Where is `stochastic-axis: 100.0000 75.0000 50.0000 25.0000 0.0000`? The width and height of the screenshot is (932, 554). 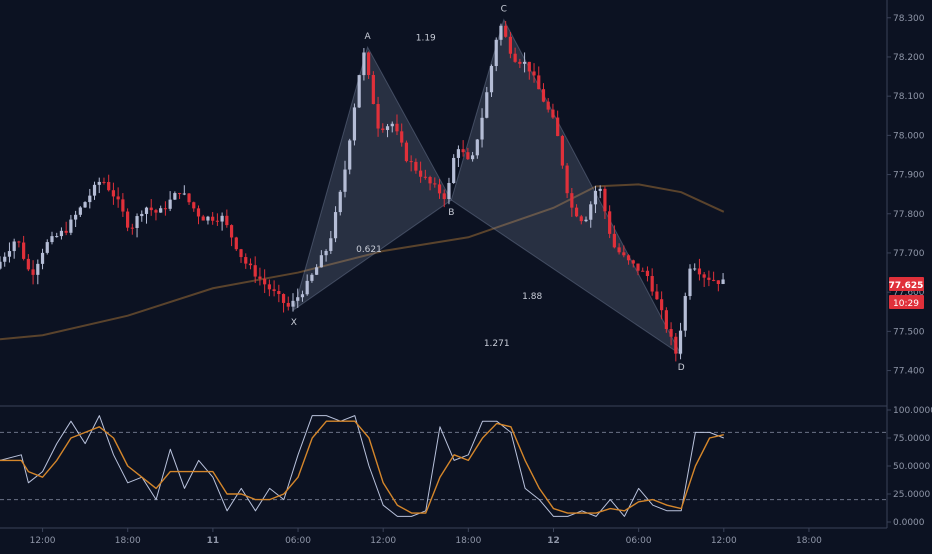 stochastic-axis: 100.0000 75.0000 50.0000 25.0000 0.0000 is located at coordinates (909, 467).